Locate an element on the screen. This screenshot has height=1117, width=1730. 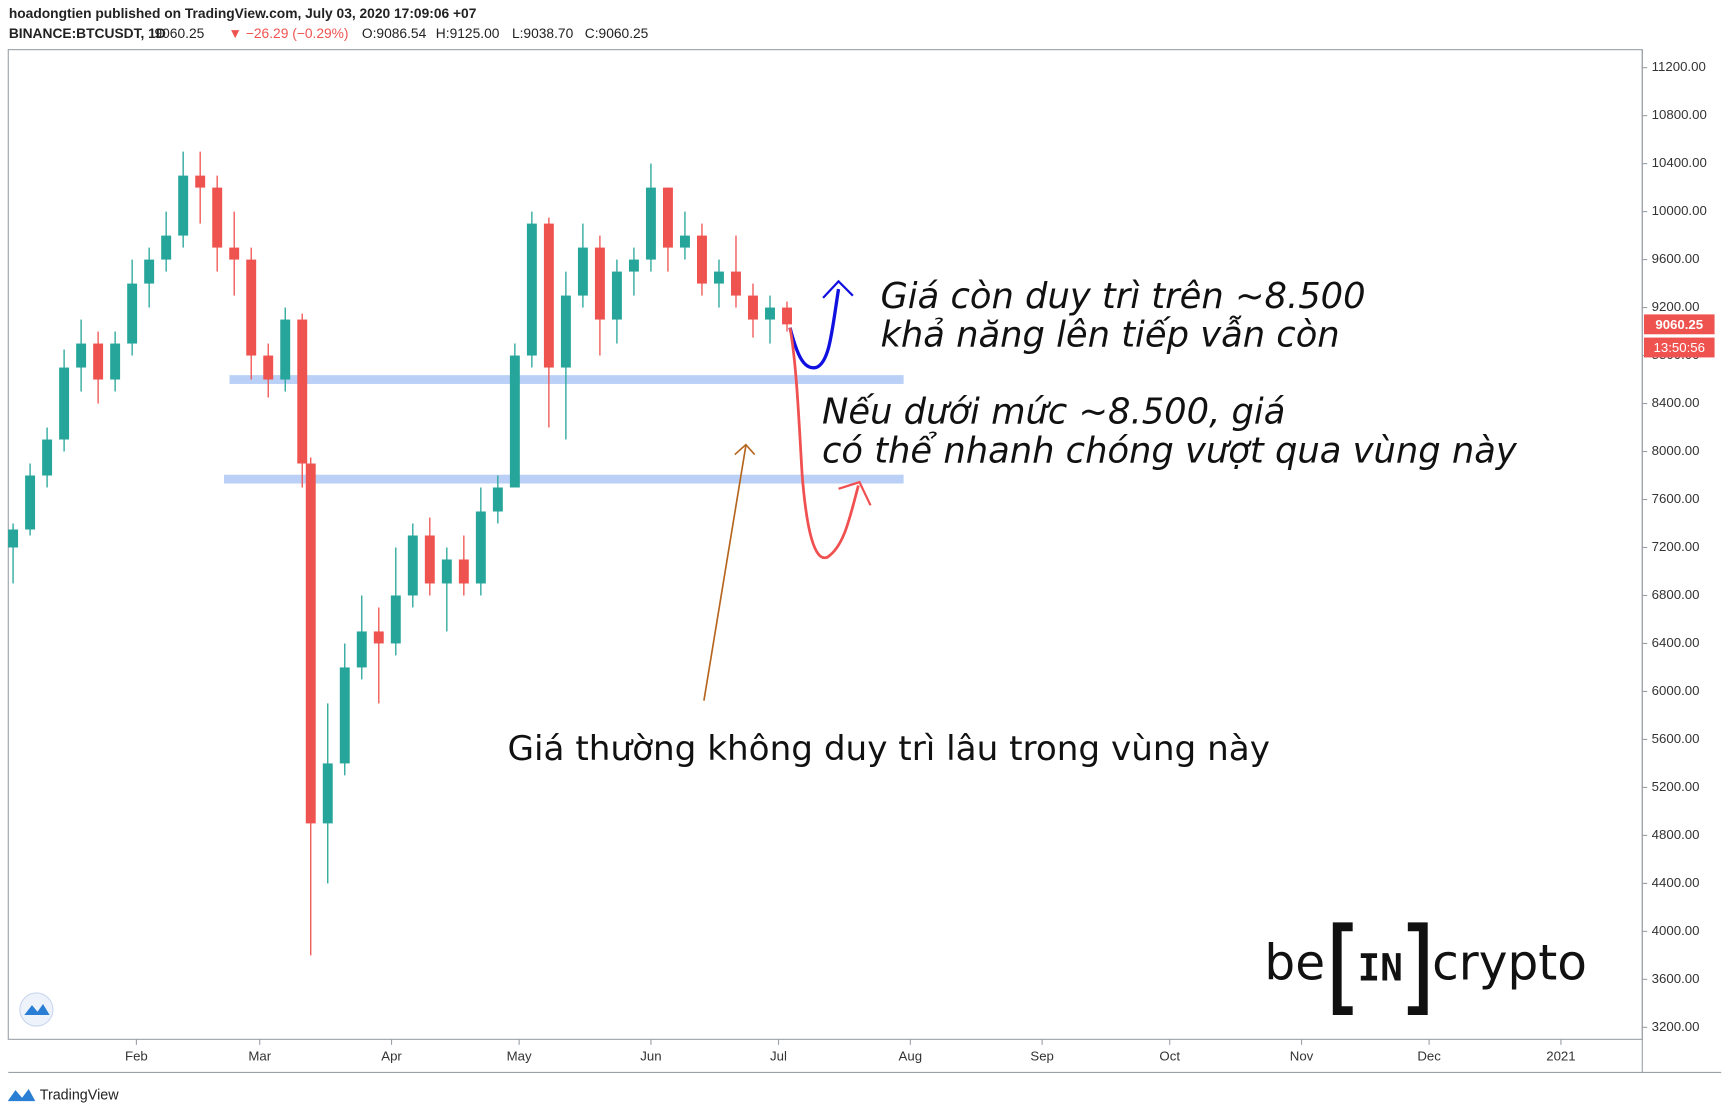
y-tick-label: 8400.00 is located at coordinates (1676, 402).